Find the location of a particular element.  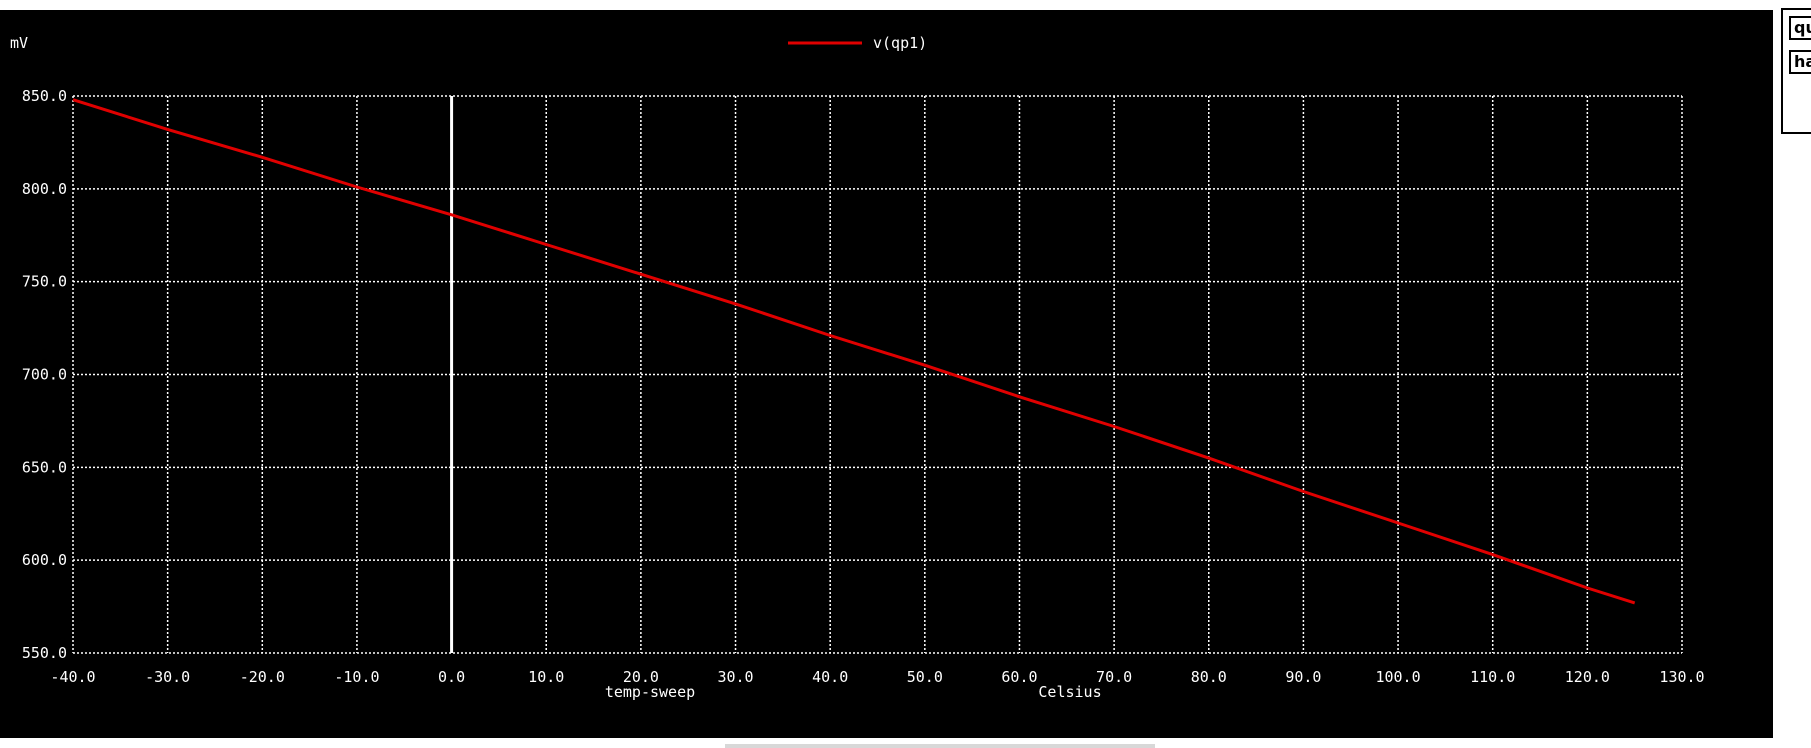

y-tick-label: 700.0 is located at coordinates (44, 375).